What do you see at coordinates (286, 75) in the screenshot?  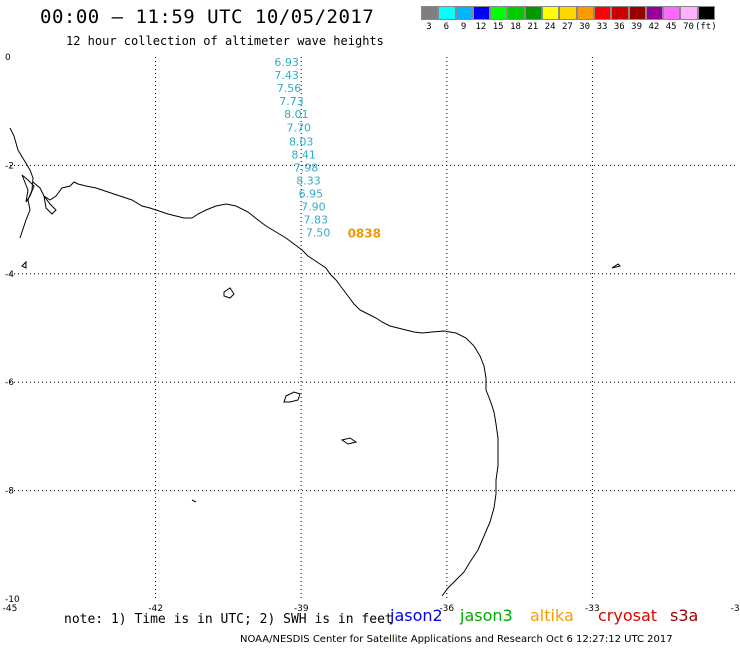 I see `swh-value-label: 7.43` at bounding box center [286, 75].